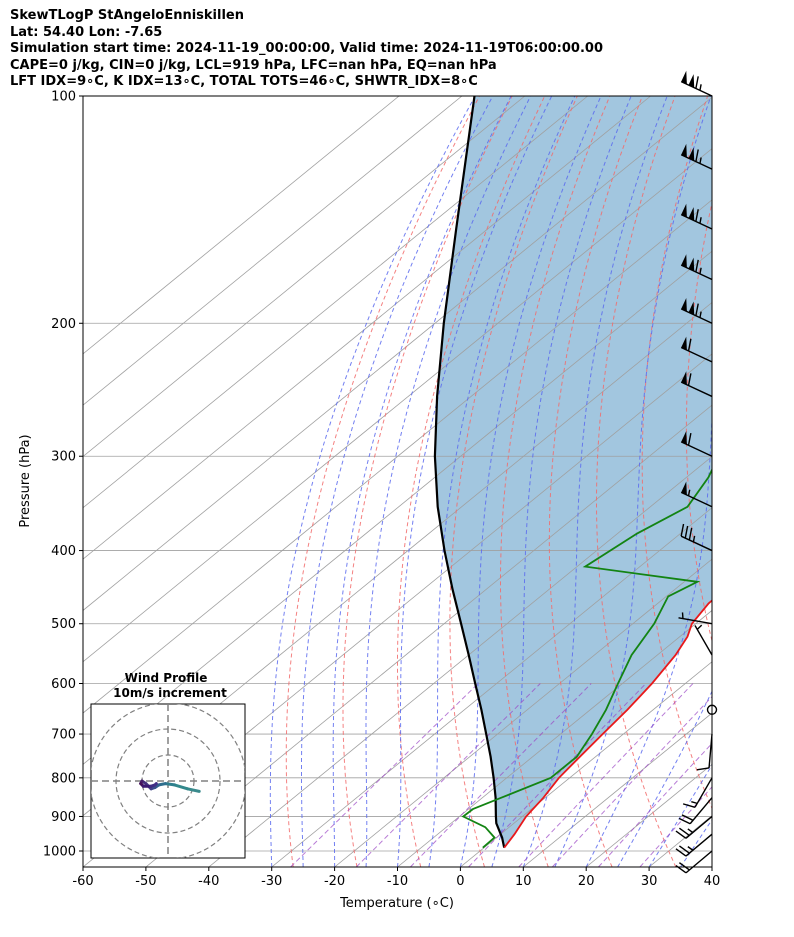 This screenshot has width=794, height=937. Describe the element at coordinates (523, 881) in the screenshot. I see `x-tick-label: 10` at that location.